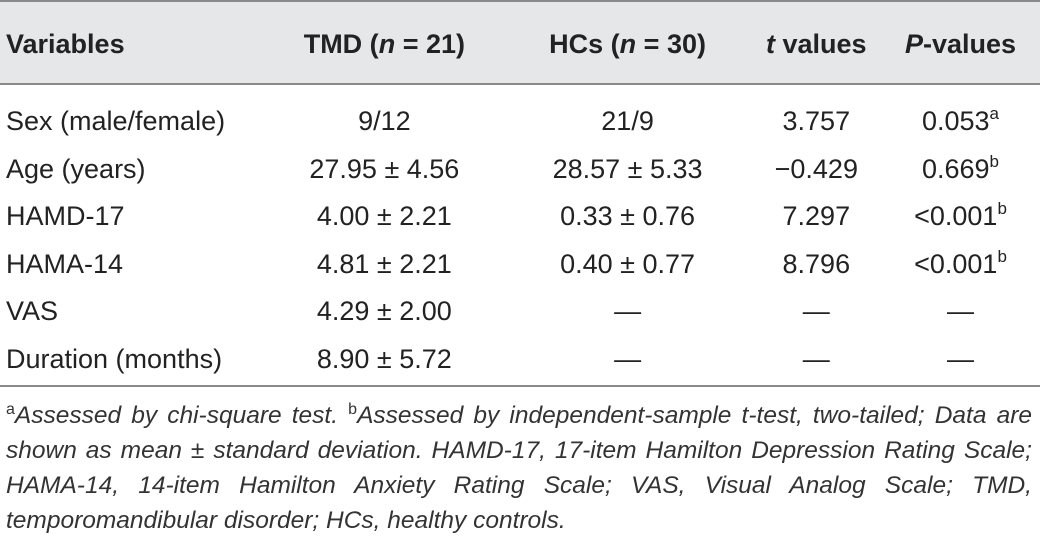  Describe the element at coordinates (816, 43) in the screenshot. I see `header-t-values: t values` at that location.